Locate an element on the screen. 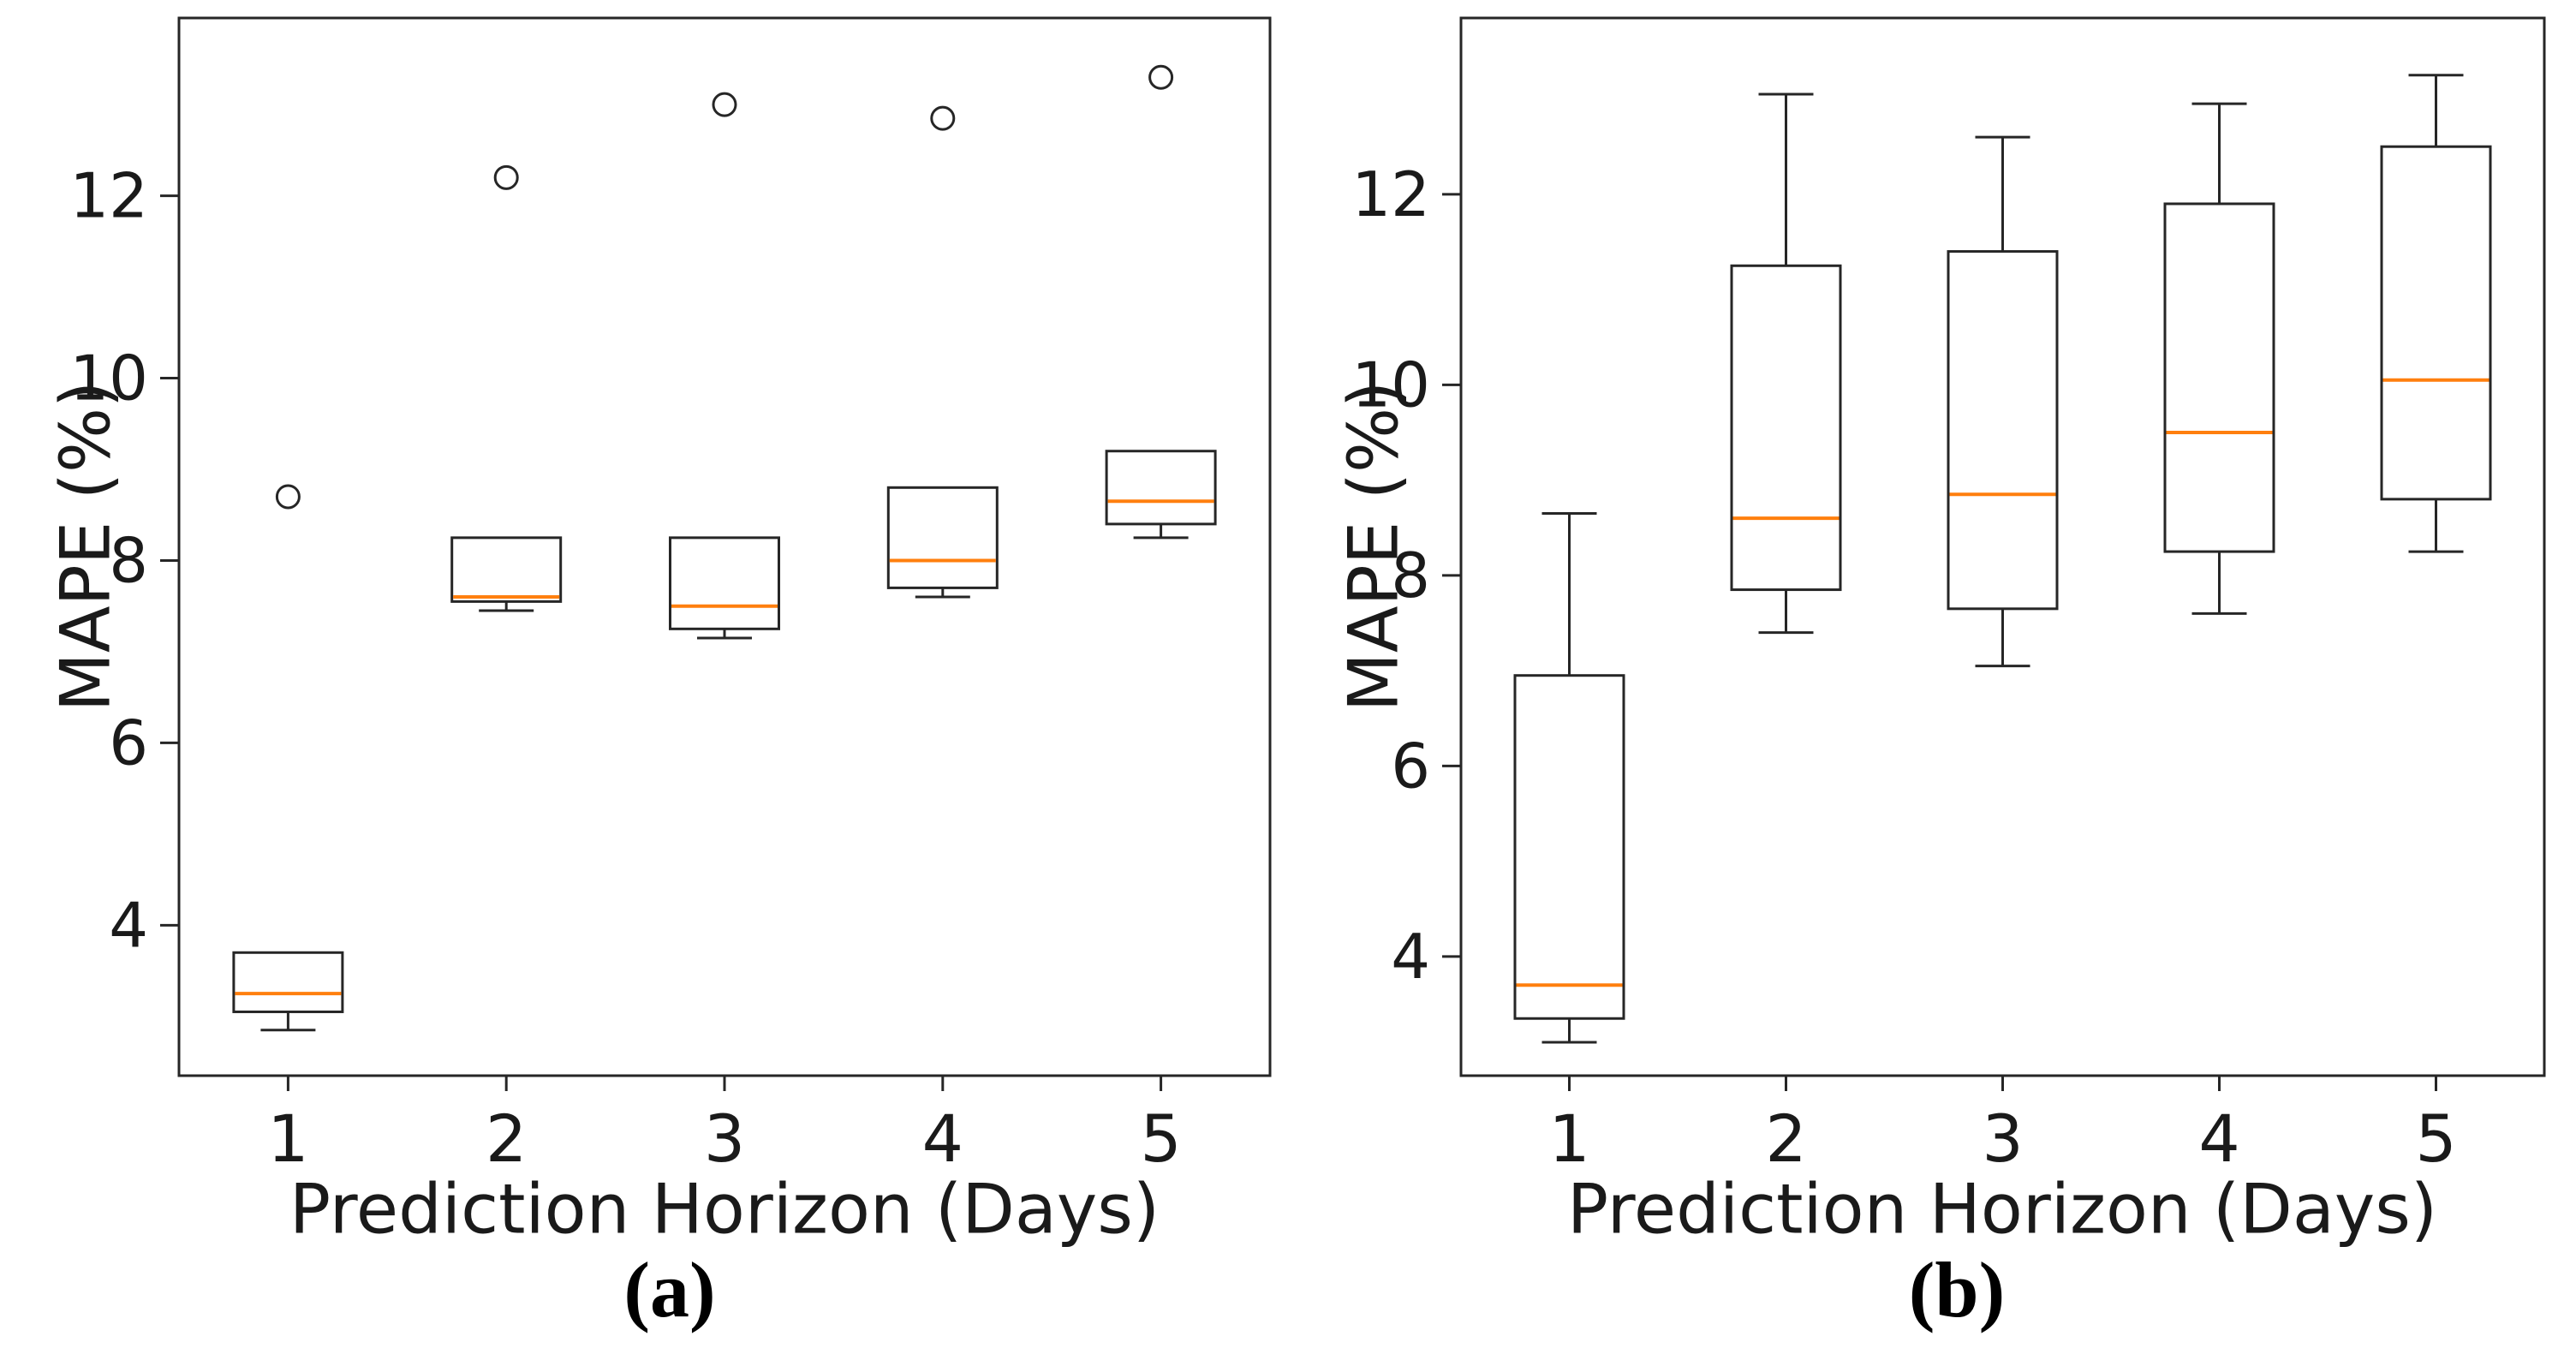  subfigure-caption-a: (a) is located at coordinates (669, 1289).